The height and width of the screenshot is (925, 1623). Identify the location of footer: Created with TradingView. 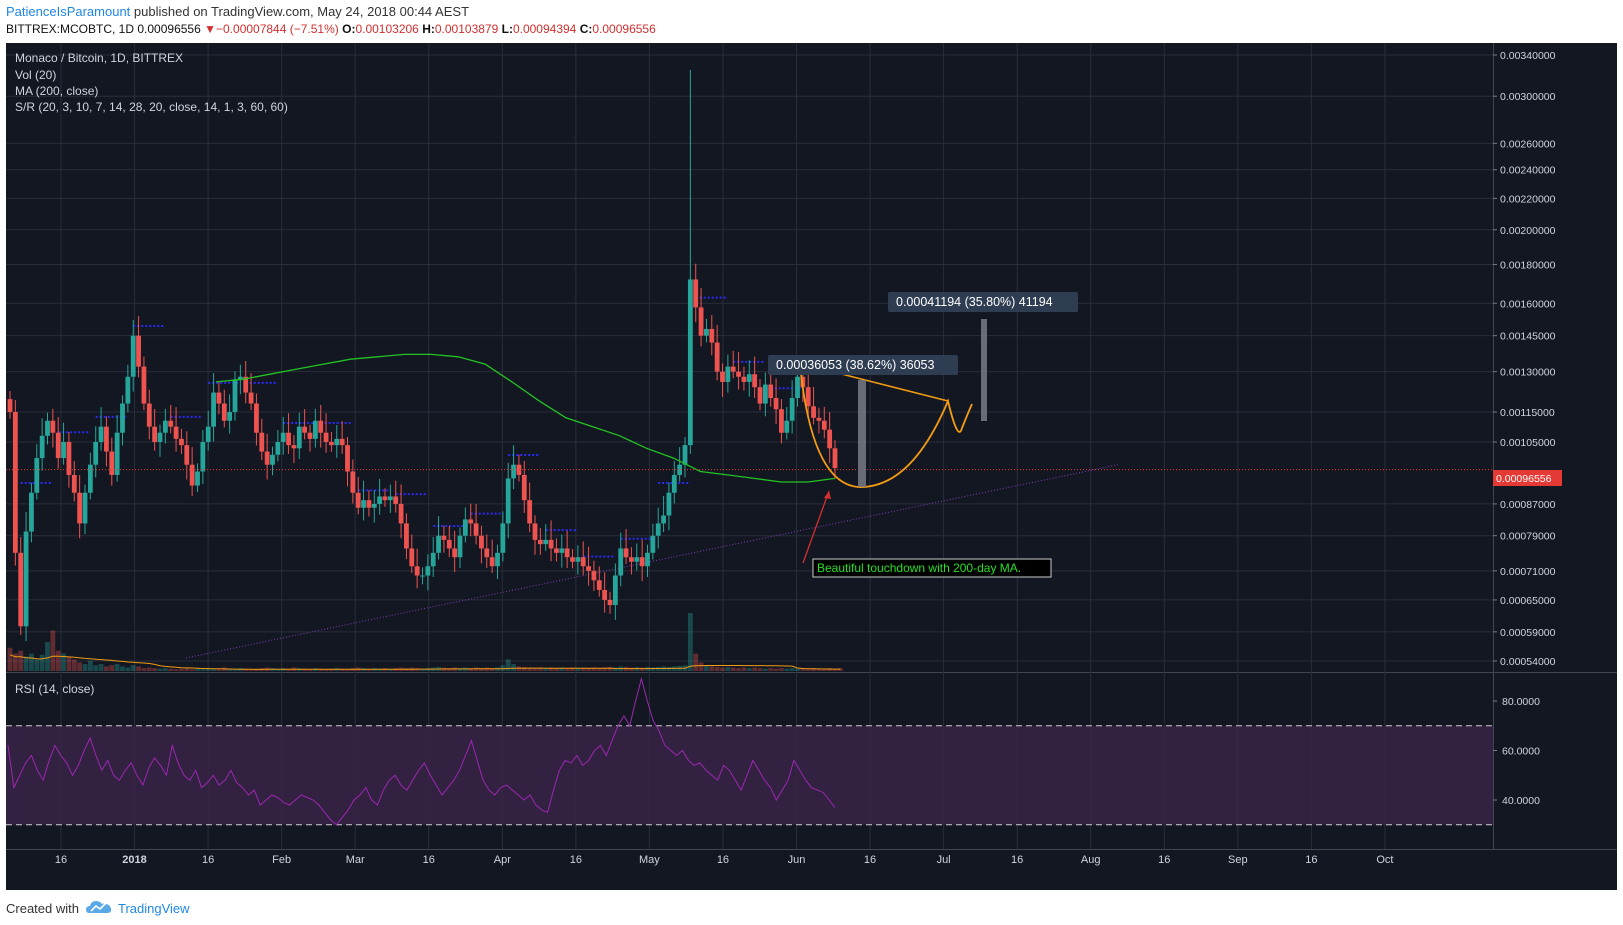
(811, 907).